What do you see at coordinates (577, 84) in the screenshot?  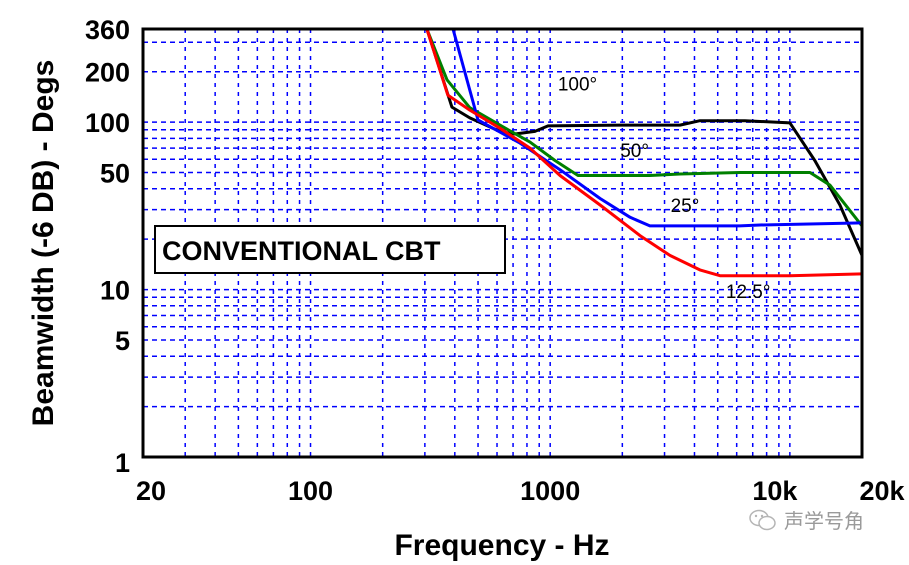 I see `curve-label: 100°` at bounding box center [577, 84].